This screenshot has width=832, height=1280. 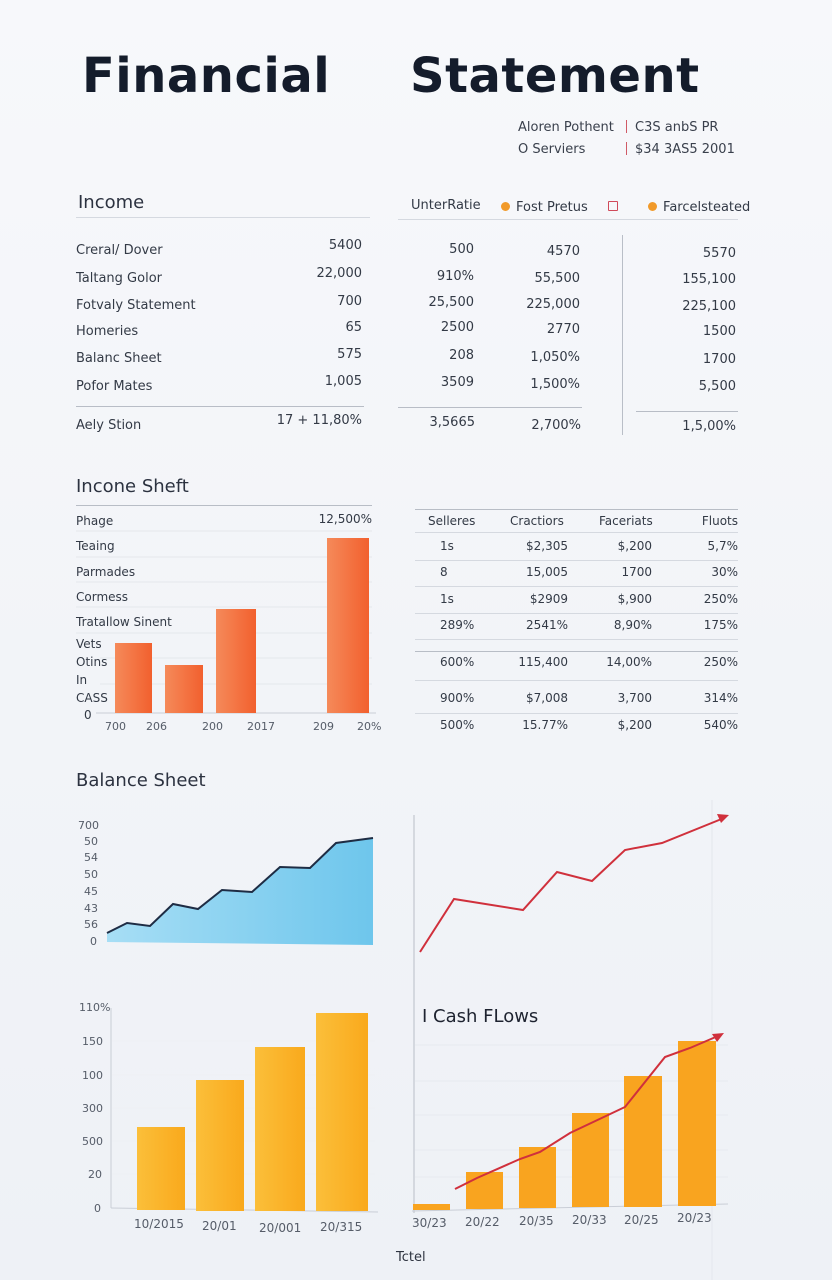 What do you see at coordinates (723, 546) in the screenshot?
I see `series-cell: 5,7%` at bounding box center [723, 546].